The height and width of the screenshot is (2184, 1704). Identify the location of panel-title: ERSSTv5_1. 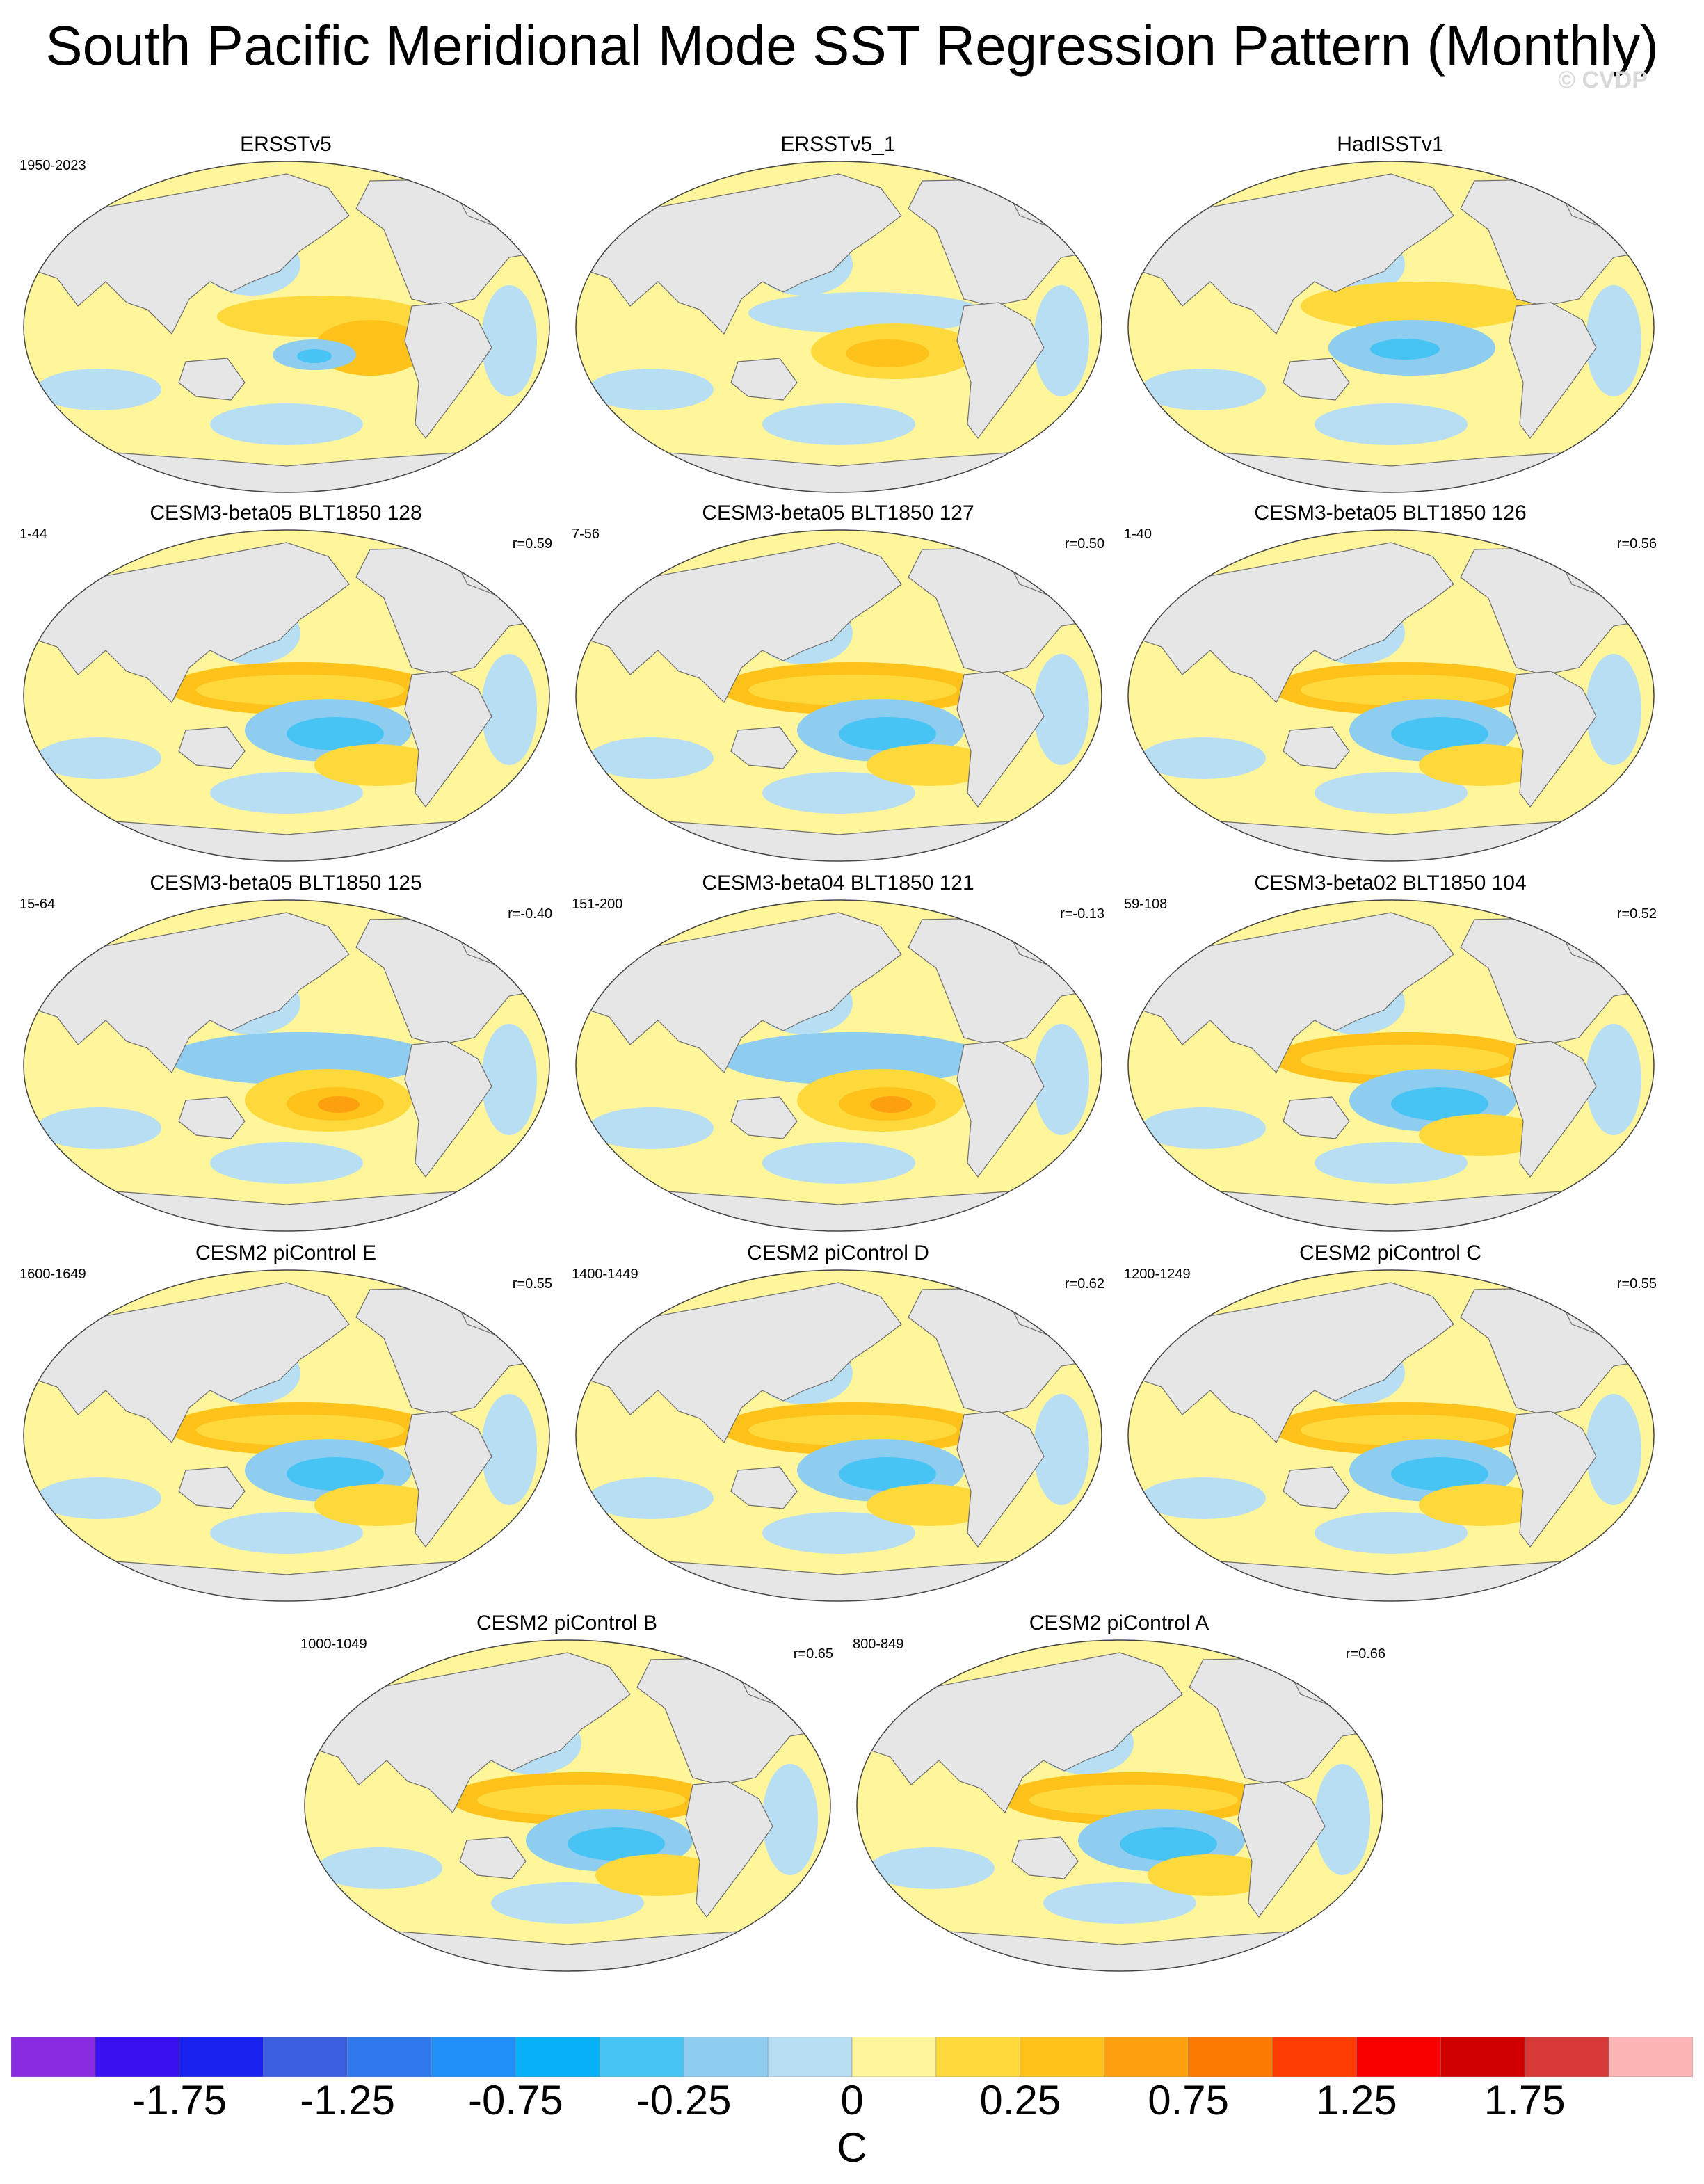
(838, 144).